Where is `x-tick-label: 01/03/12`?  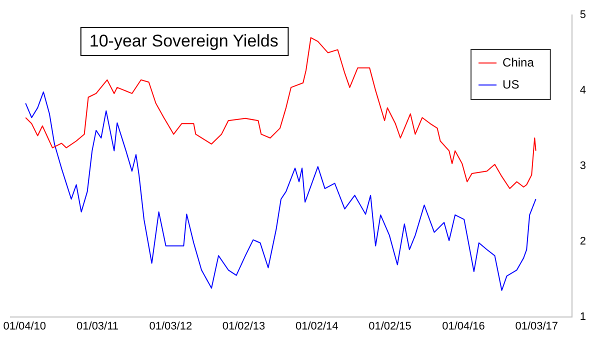
x-tick-label: 01/03/12 is located at coordinates (170, 326).